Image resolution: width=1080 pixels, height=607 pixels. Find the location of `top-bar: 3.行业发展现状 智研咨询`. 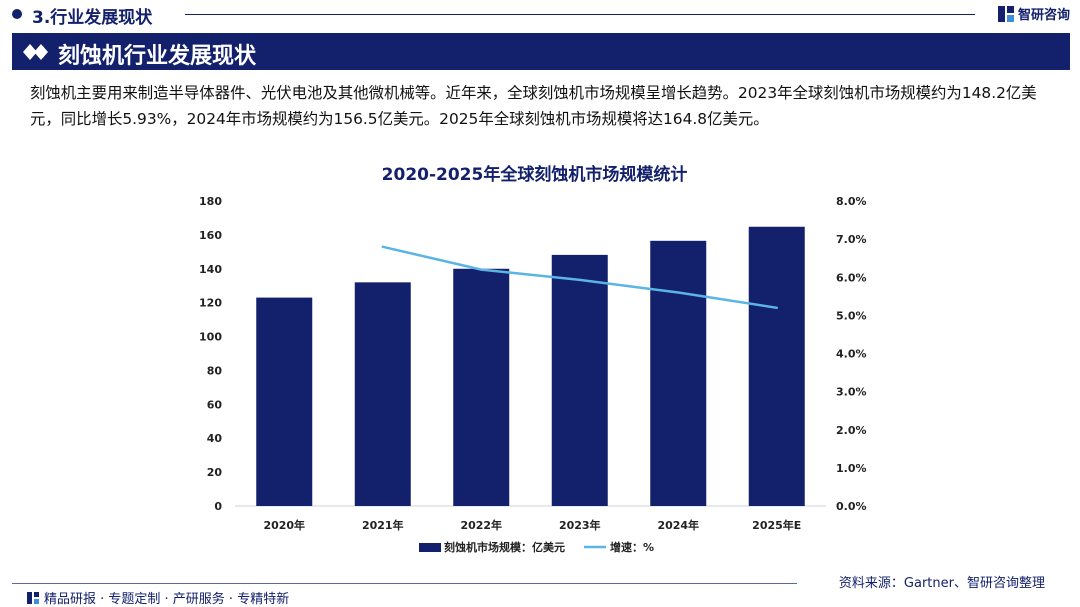

top-bar: 3.行业发展现状 智研咨询 is located at coordinates (540, 15).